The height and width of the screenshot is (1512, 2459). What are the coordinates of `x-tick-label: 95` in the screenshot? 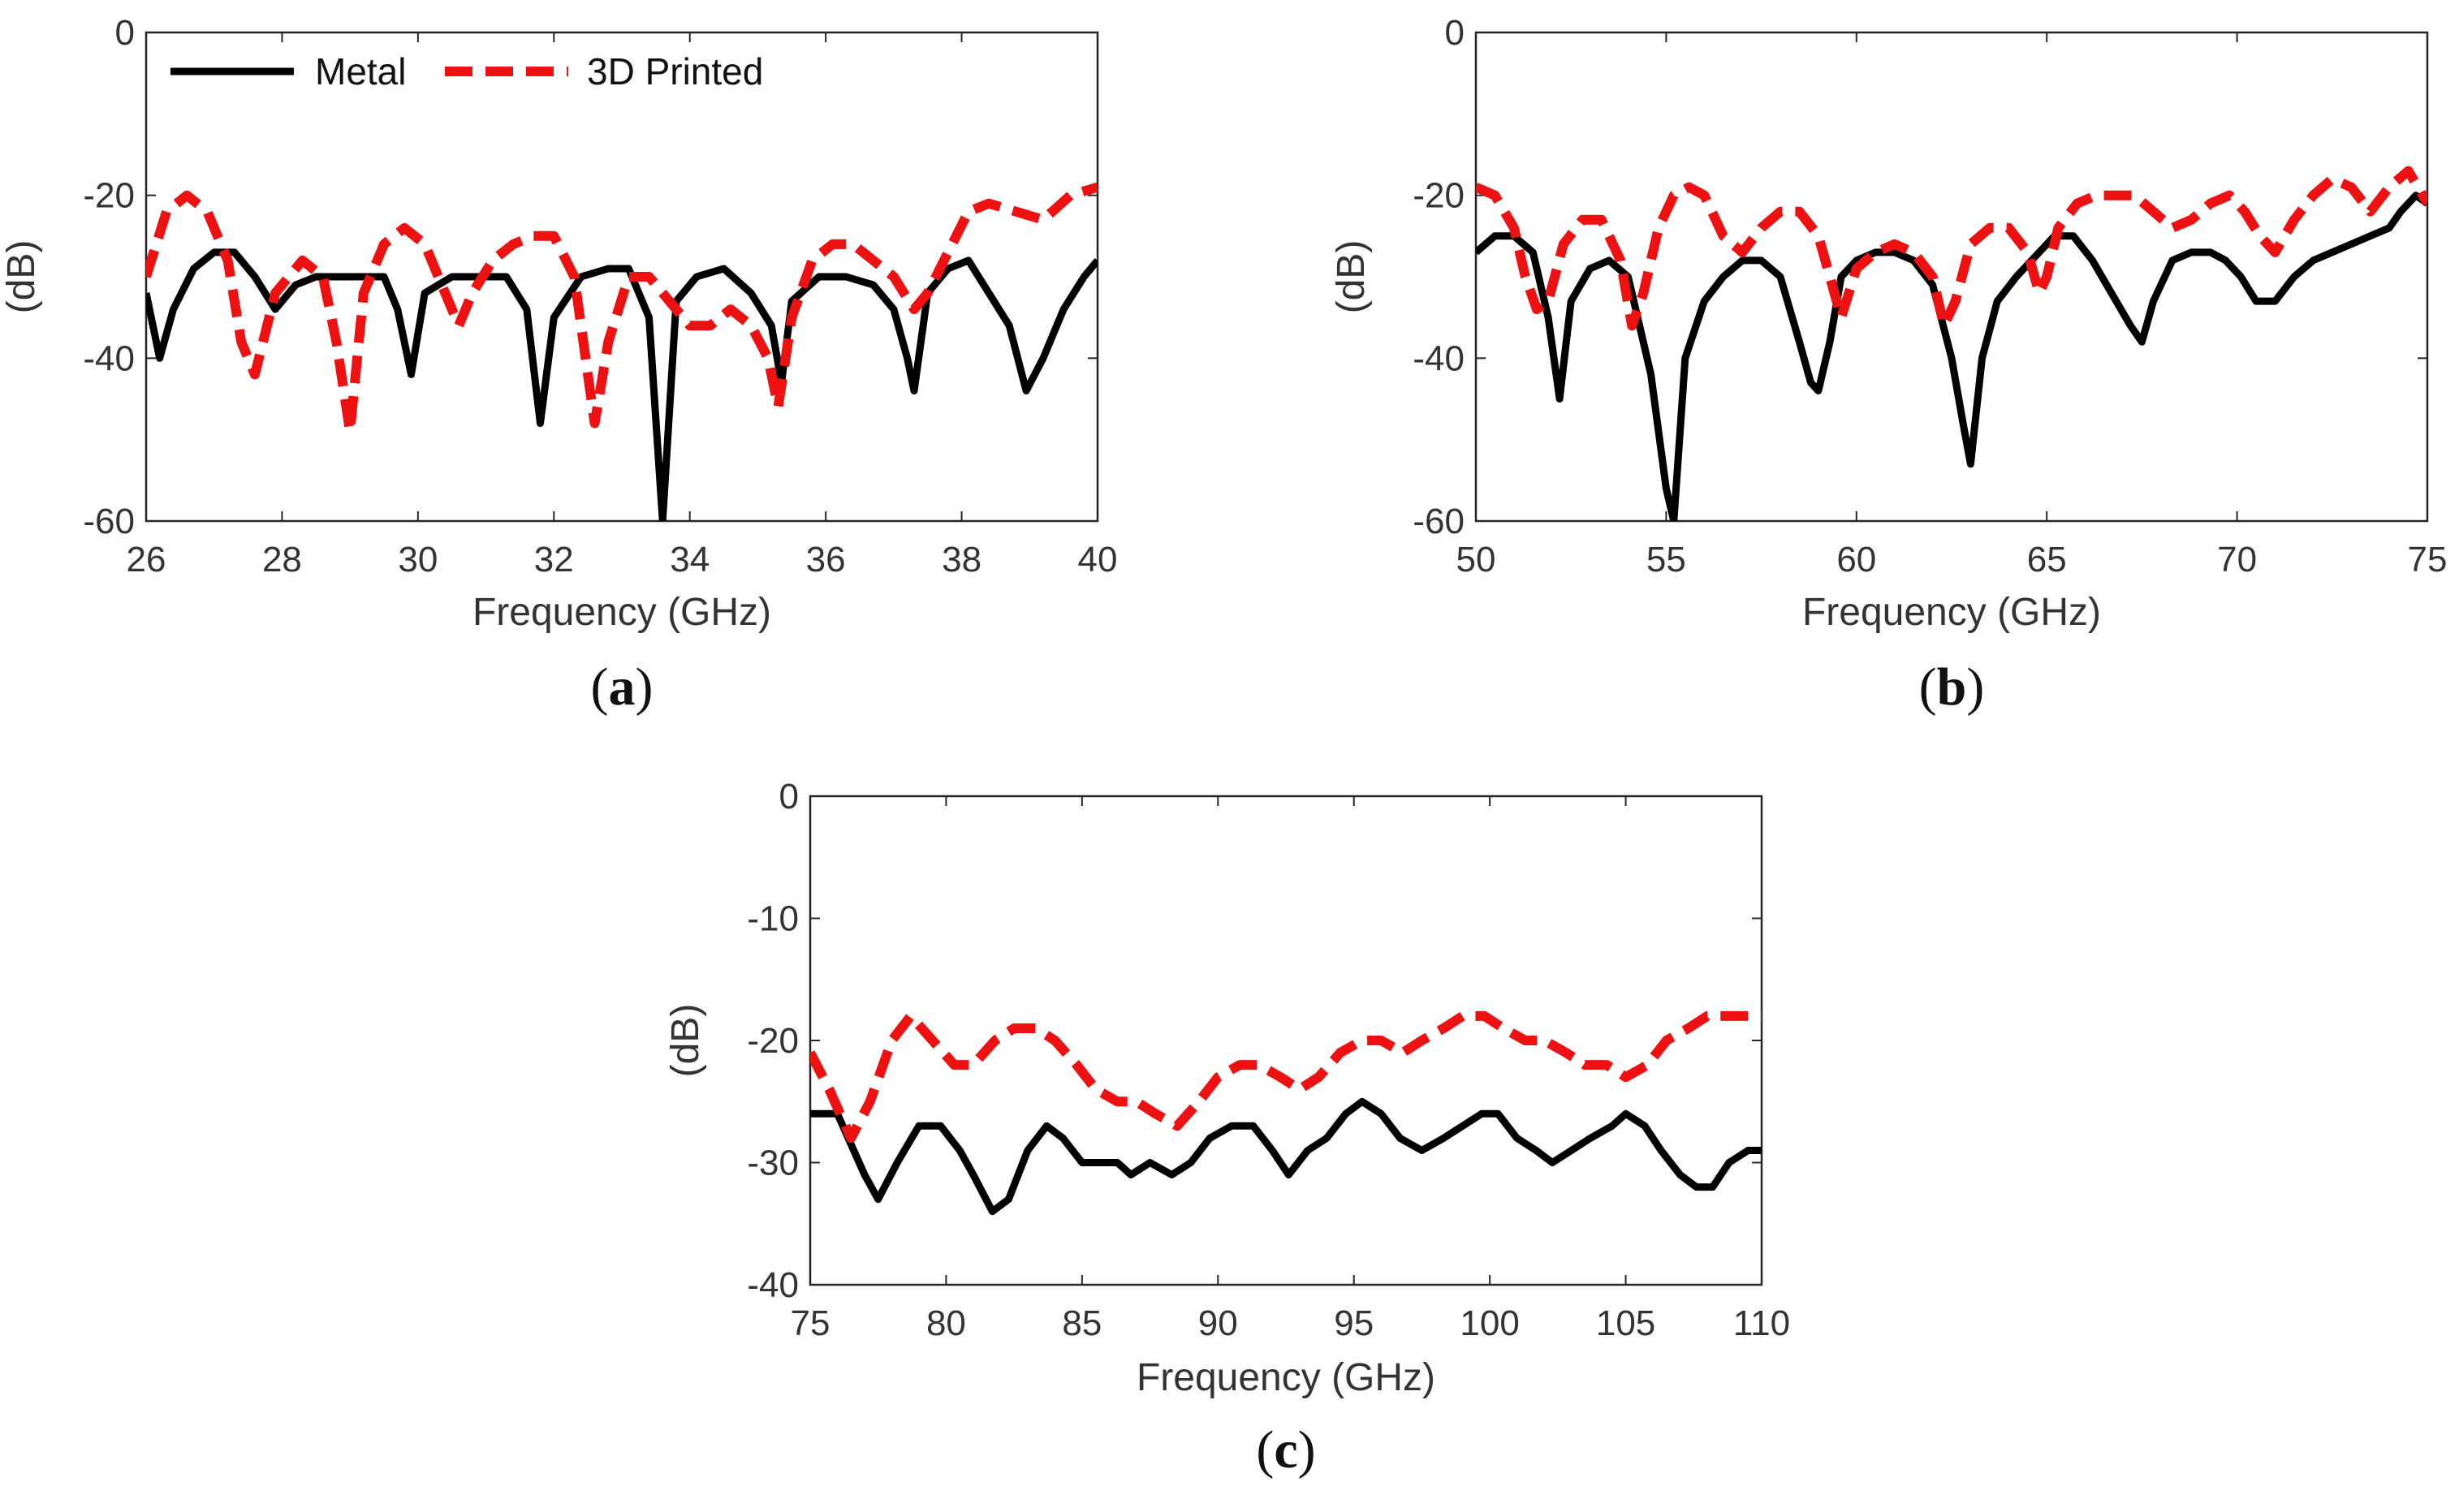 It's located at (1354, 1323).